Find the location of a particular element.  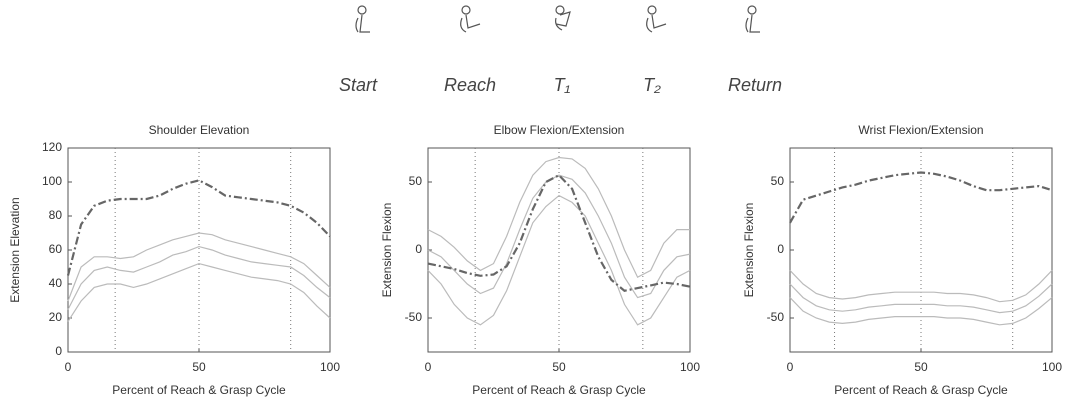

phase-label: T₁ is located at coordinates (562, 85).